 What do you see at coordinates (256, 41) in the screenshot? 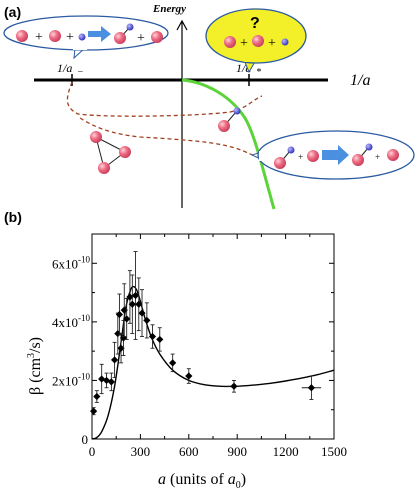
I see `question-bubble: ? + +` at bounding box center [256, 41].